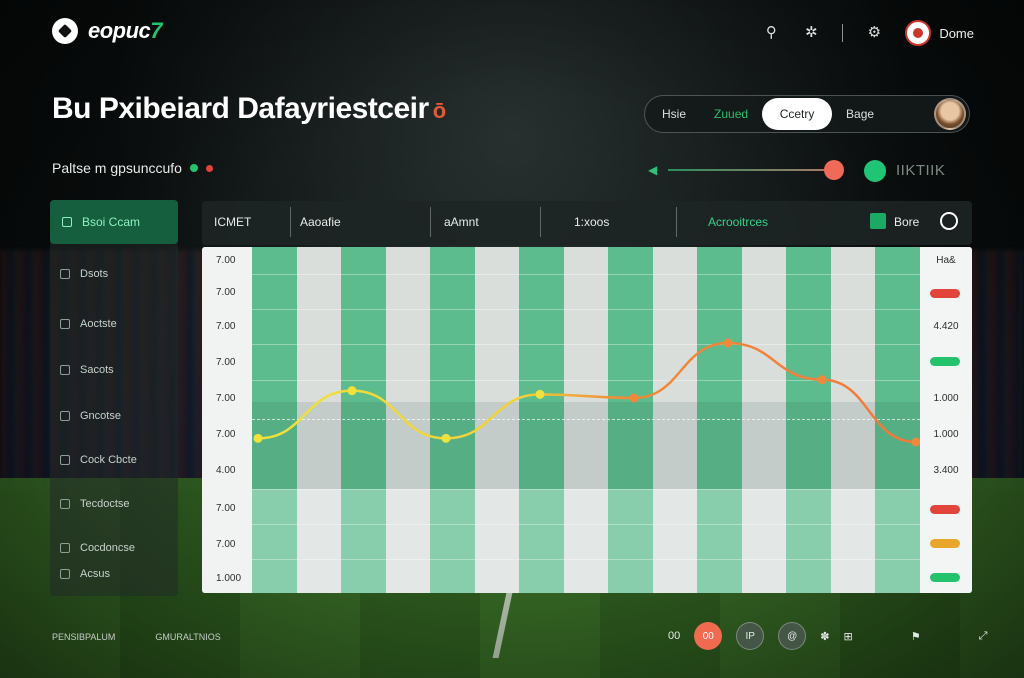 This screenshot has height=678, width=1024. Describe the element at coordinates (750, 636) in the screenshot. I see `pause-button: IP` at that location.